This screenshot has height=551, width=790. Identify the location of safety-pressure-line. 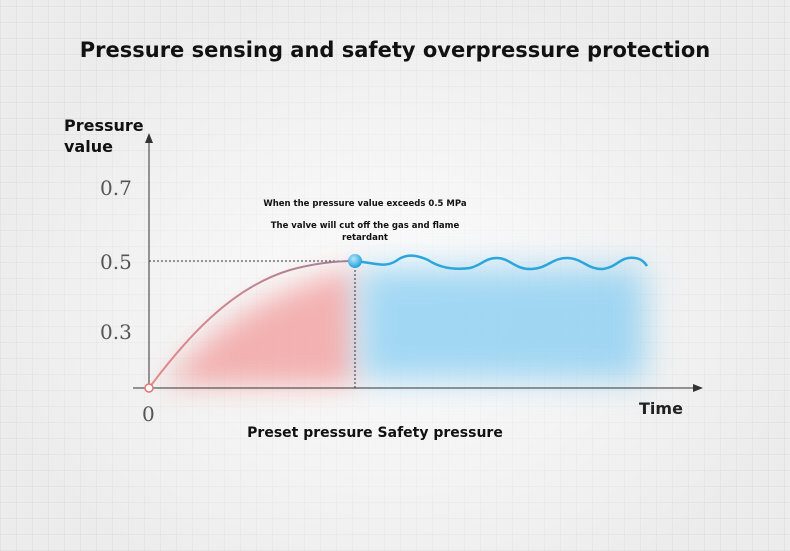
(501, 262).